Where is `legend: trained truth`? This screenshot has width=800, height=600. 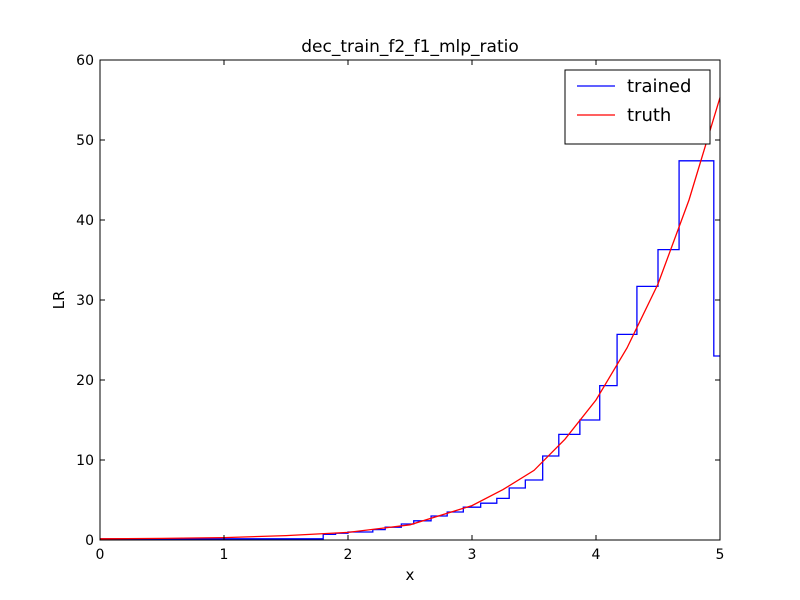
legend: trained truth is located at coordinates (637, 107).